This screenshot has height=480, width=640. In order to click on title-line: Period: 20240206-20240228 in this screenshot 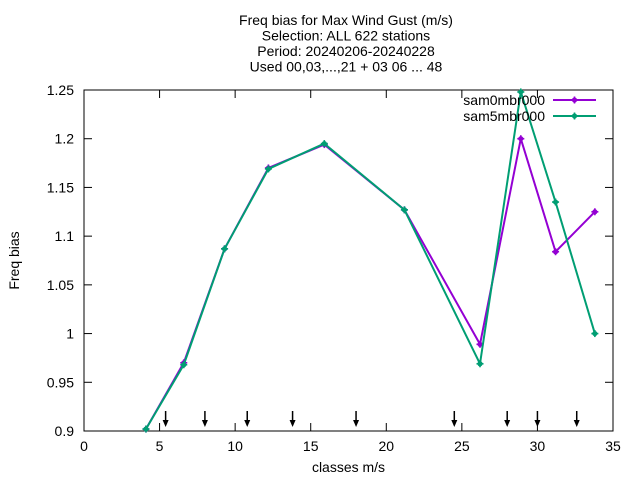, I will do `click(346, 51)`.